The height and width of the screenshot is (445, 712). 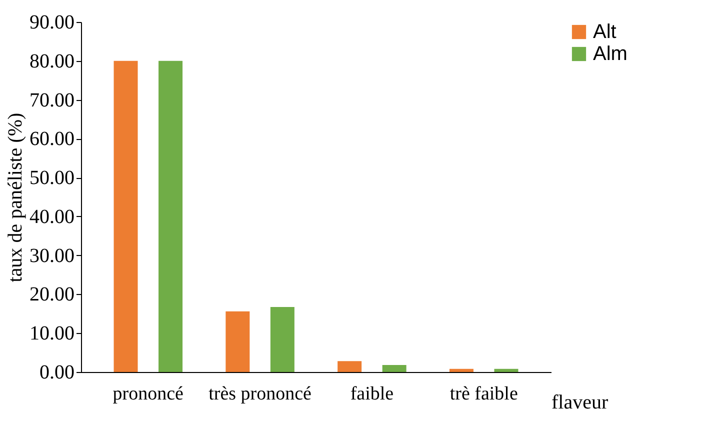 What do you see at coordinates (15, 197) in the screenshot?
I see `y-axis-title: taux de panéliste (%)` at bounding box center [15, 197].